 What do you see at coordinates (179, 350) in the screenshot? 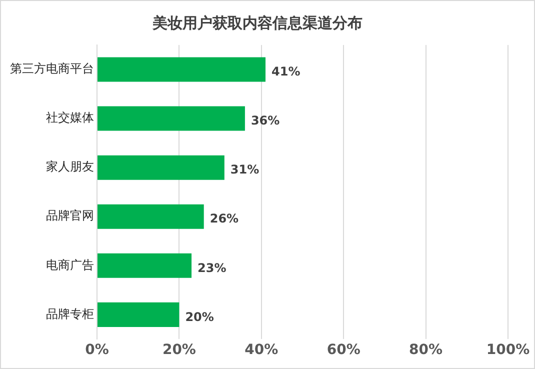
I see `x-tick-label: 20%` at bounding box center [179, 350].